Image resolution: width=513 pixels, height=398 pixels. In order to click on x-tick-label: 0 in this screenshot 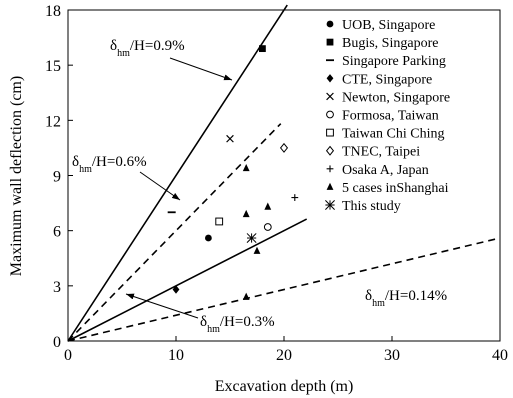, I will do `click(68, 355)`.